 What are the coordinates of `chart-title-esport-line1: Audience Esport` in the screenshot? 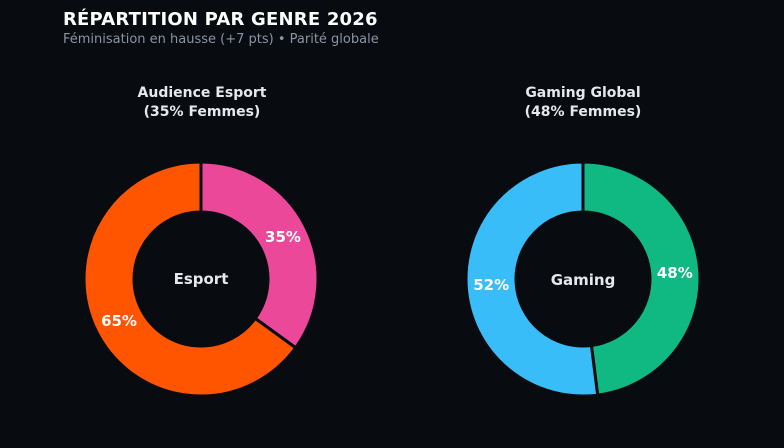 It's located at (202, 93).